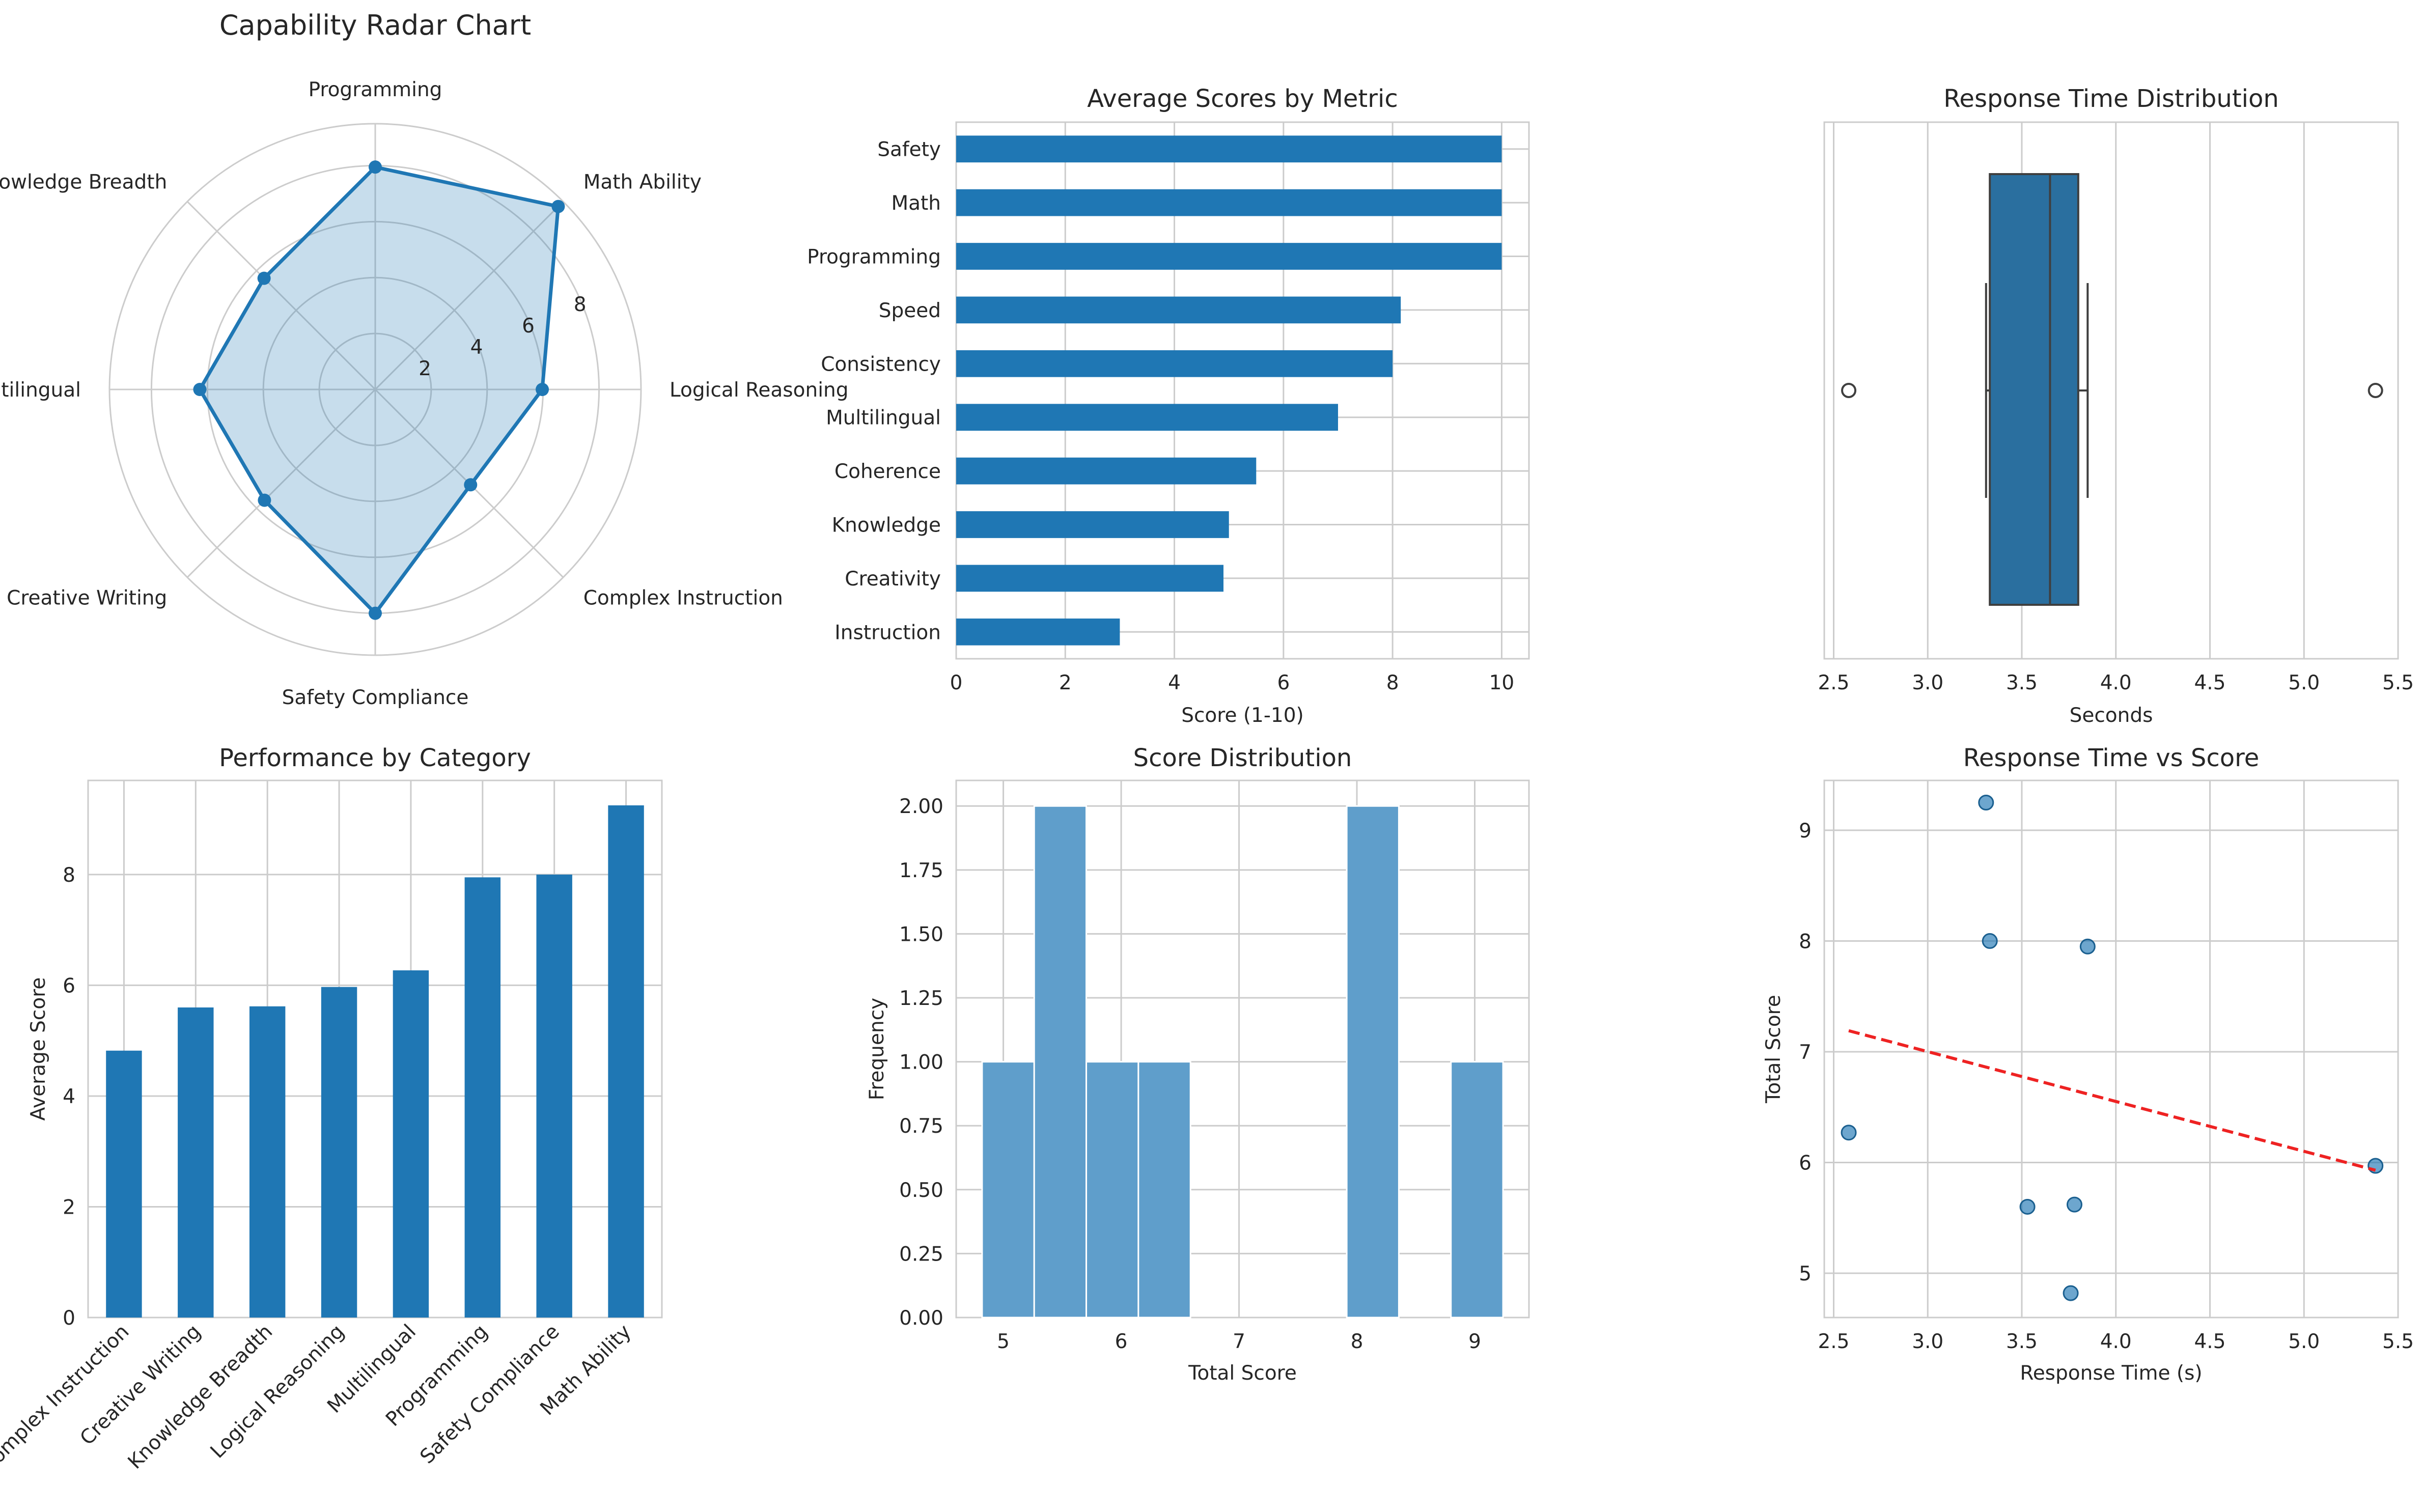 This screenshot has width=2422, height=1512. I want to click on y-tick-label: 2, so click(69, 1207).